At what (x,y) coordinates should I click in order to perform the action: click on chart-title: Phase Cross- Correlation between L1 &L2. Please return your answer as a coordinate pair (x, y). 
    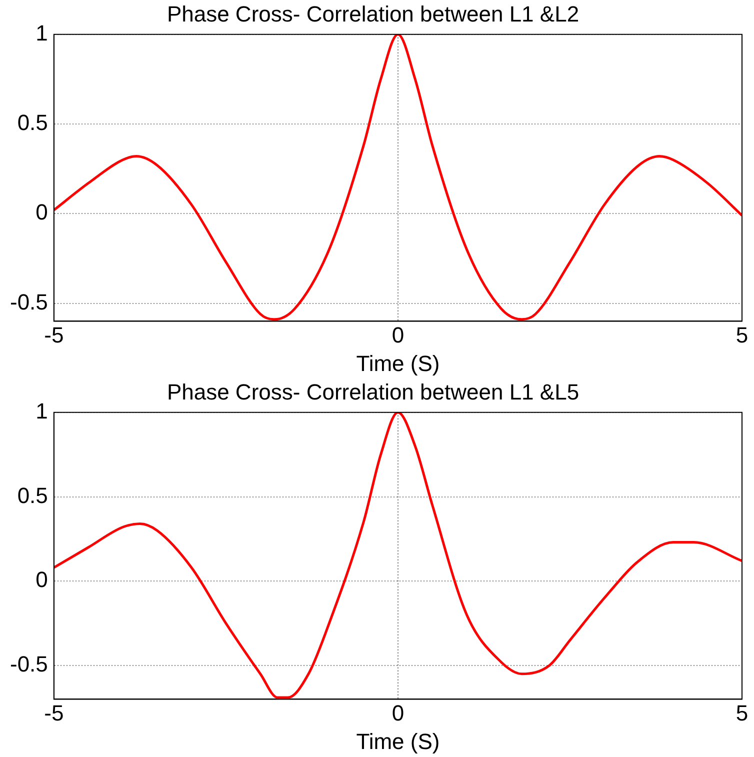
    Looking at the image, I should click on (373, 13).